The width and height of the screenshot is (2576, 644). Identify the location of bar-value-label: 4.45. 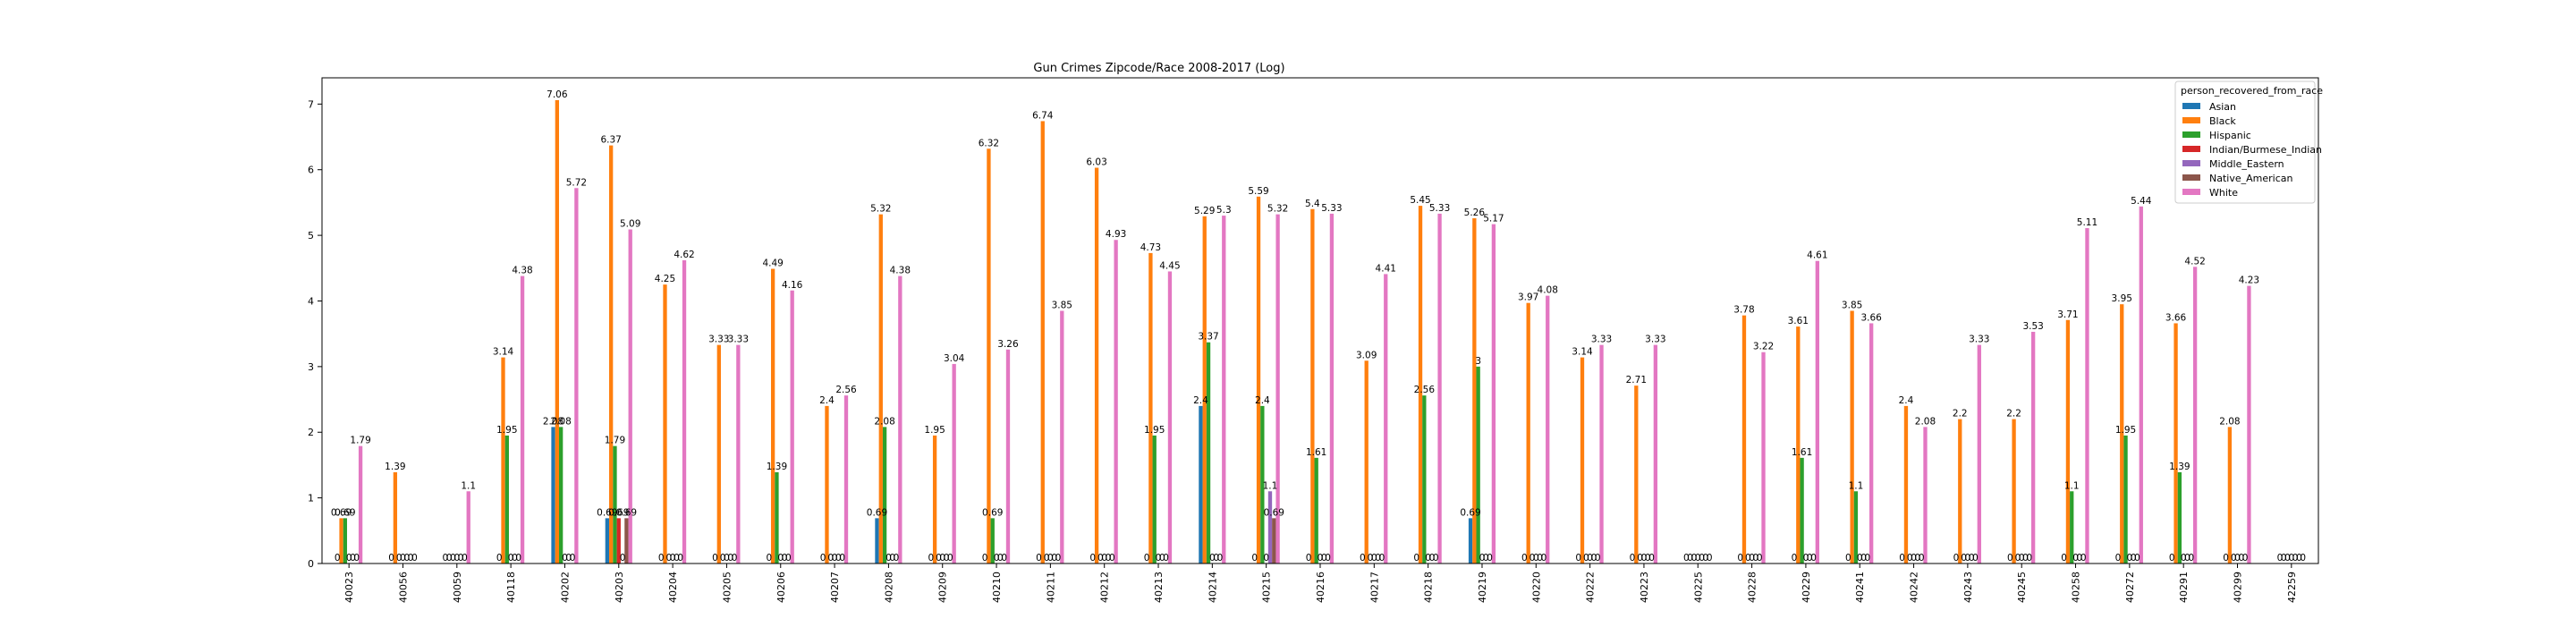
(1169, 265).